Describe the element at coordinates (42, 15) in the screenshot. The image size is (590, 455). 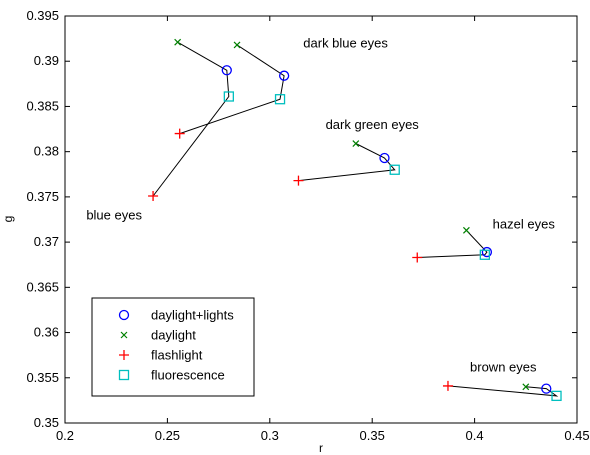
I see `y-tick-label: 0.395` at that location.